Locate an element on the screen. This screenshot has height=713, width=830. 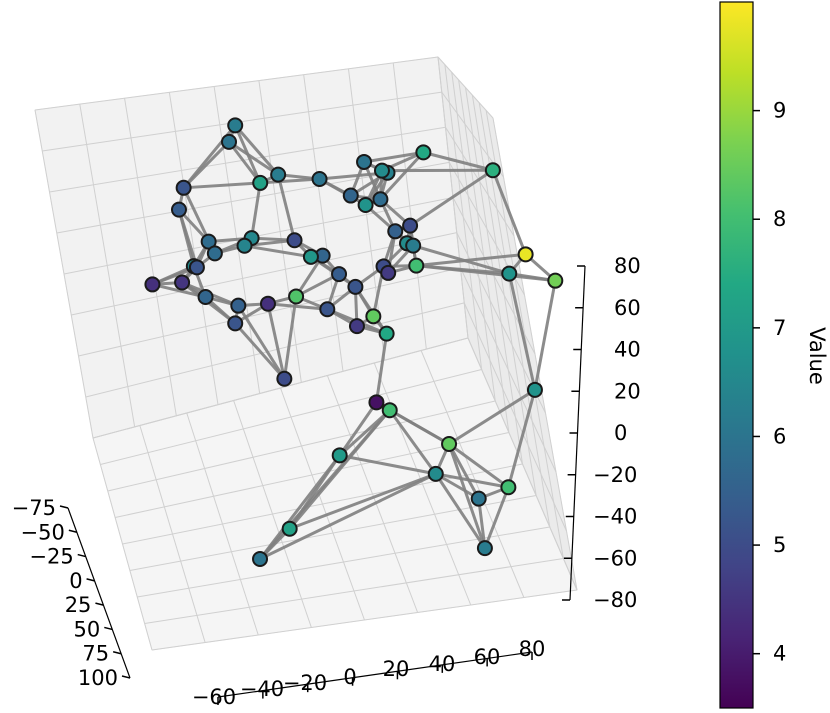
y-axis: −60 −40−20 0 20 40 60 80 is located at coordinates (369, 673).